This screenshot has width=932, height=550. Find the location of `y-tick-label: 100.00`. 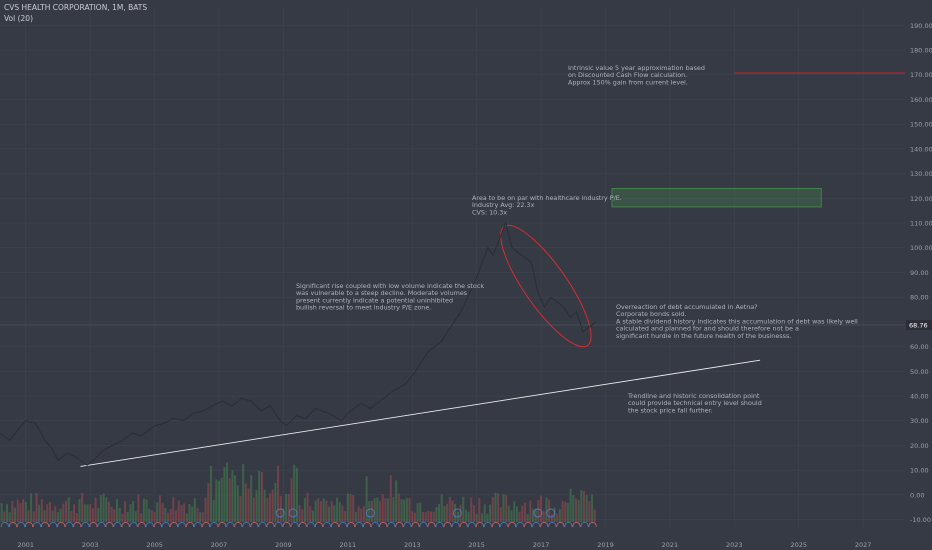

y-tick-label: 100.00 is located at coordinates (921, 248).